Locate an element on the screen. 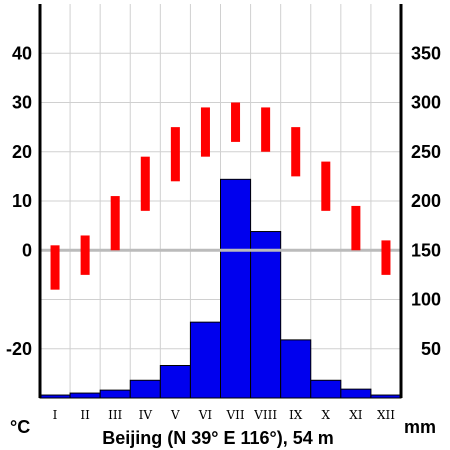 This screenshot has height=450, width=450. right-tick-label: 200 is located at coordinates (426, 201).